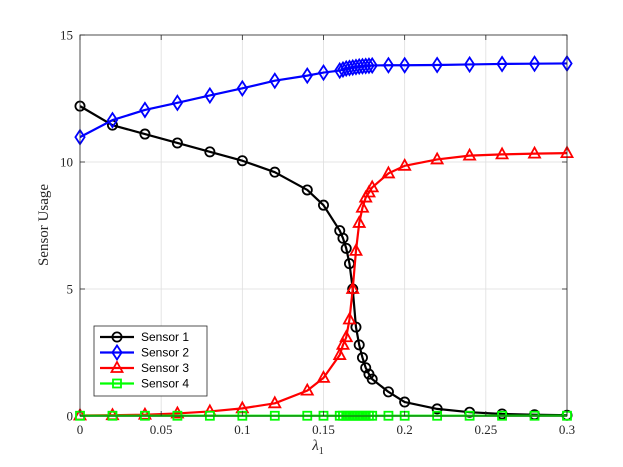 This screenshot has width=623, height=467. What do you see at coordinates (70, 289) in the screenshot?
I see `y-tick-label: 5` at bounding box center [70, 289].